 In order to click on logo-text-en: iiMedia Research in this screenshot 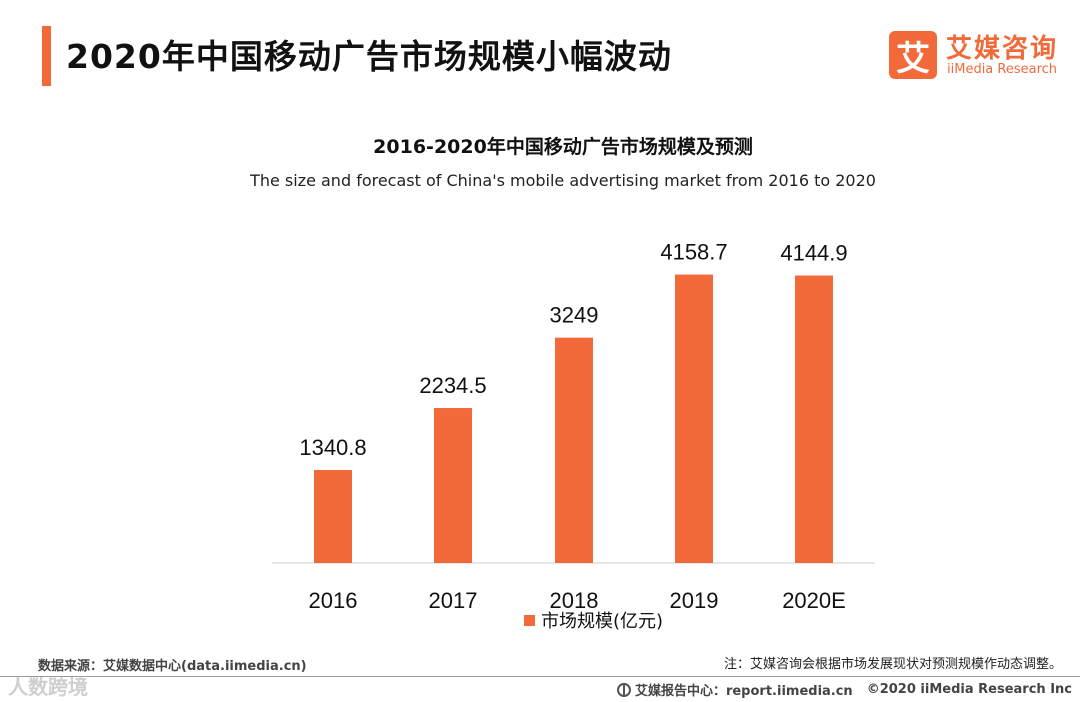, I will do `click(1002, 69)`.